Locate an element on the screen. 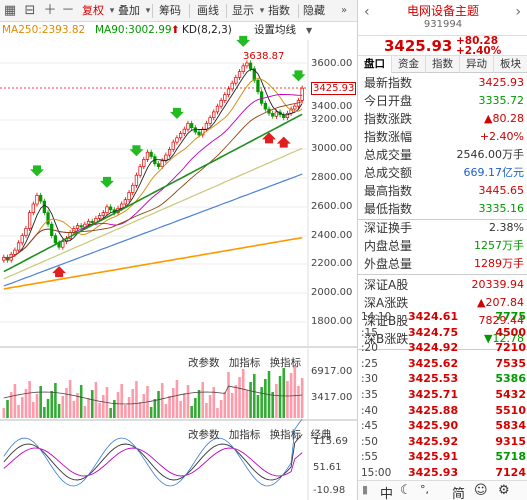 The width and height of the screenshot is (527, 500). kd-axis-label: 115.69 is located at coordinates (330, 441).